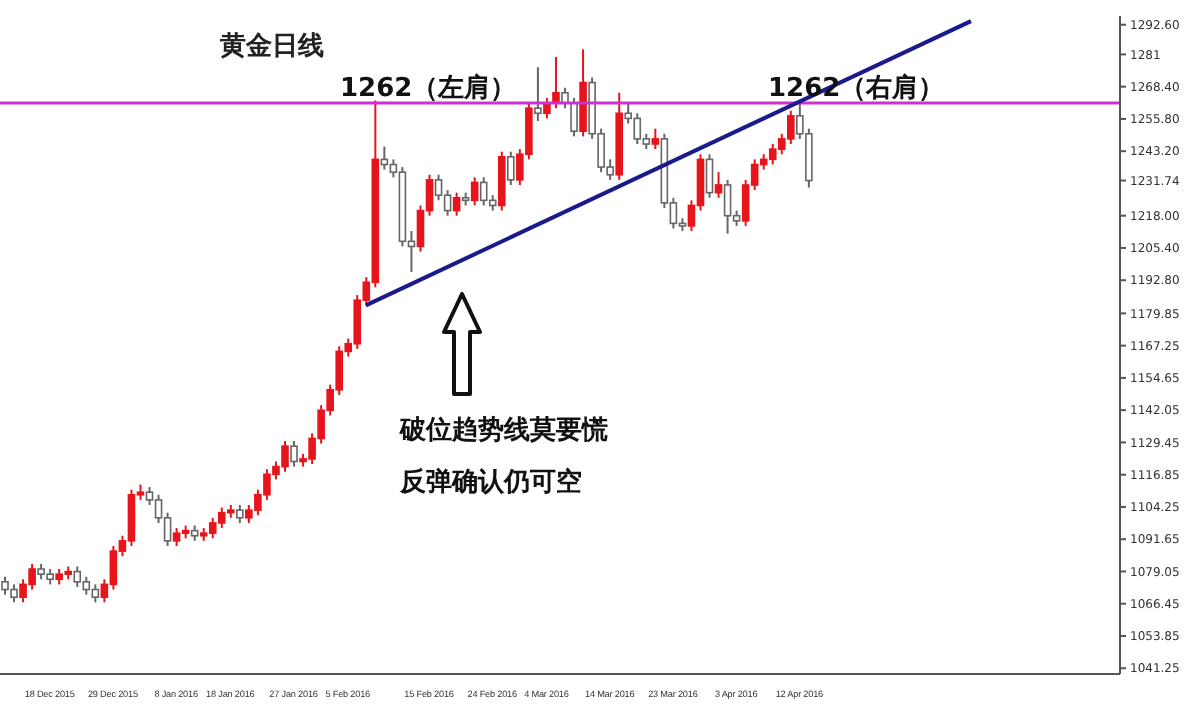 The width and height of the screenshot is (1200, 726). I want to click on text: 黄金日线, so click(272, 47).